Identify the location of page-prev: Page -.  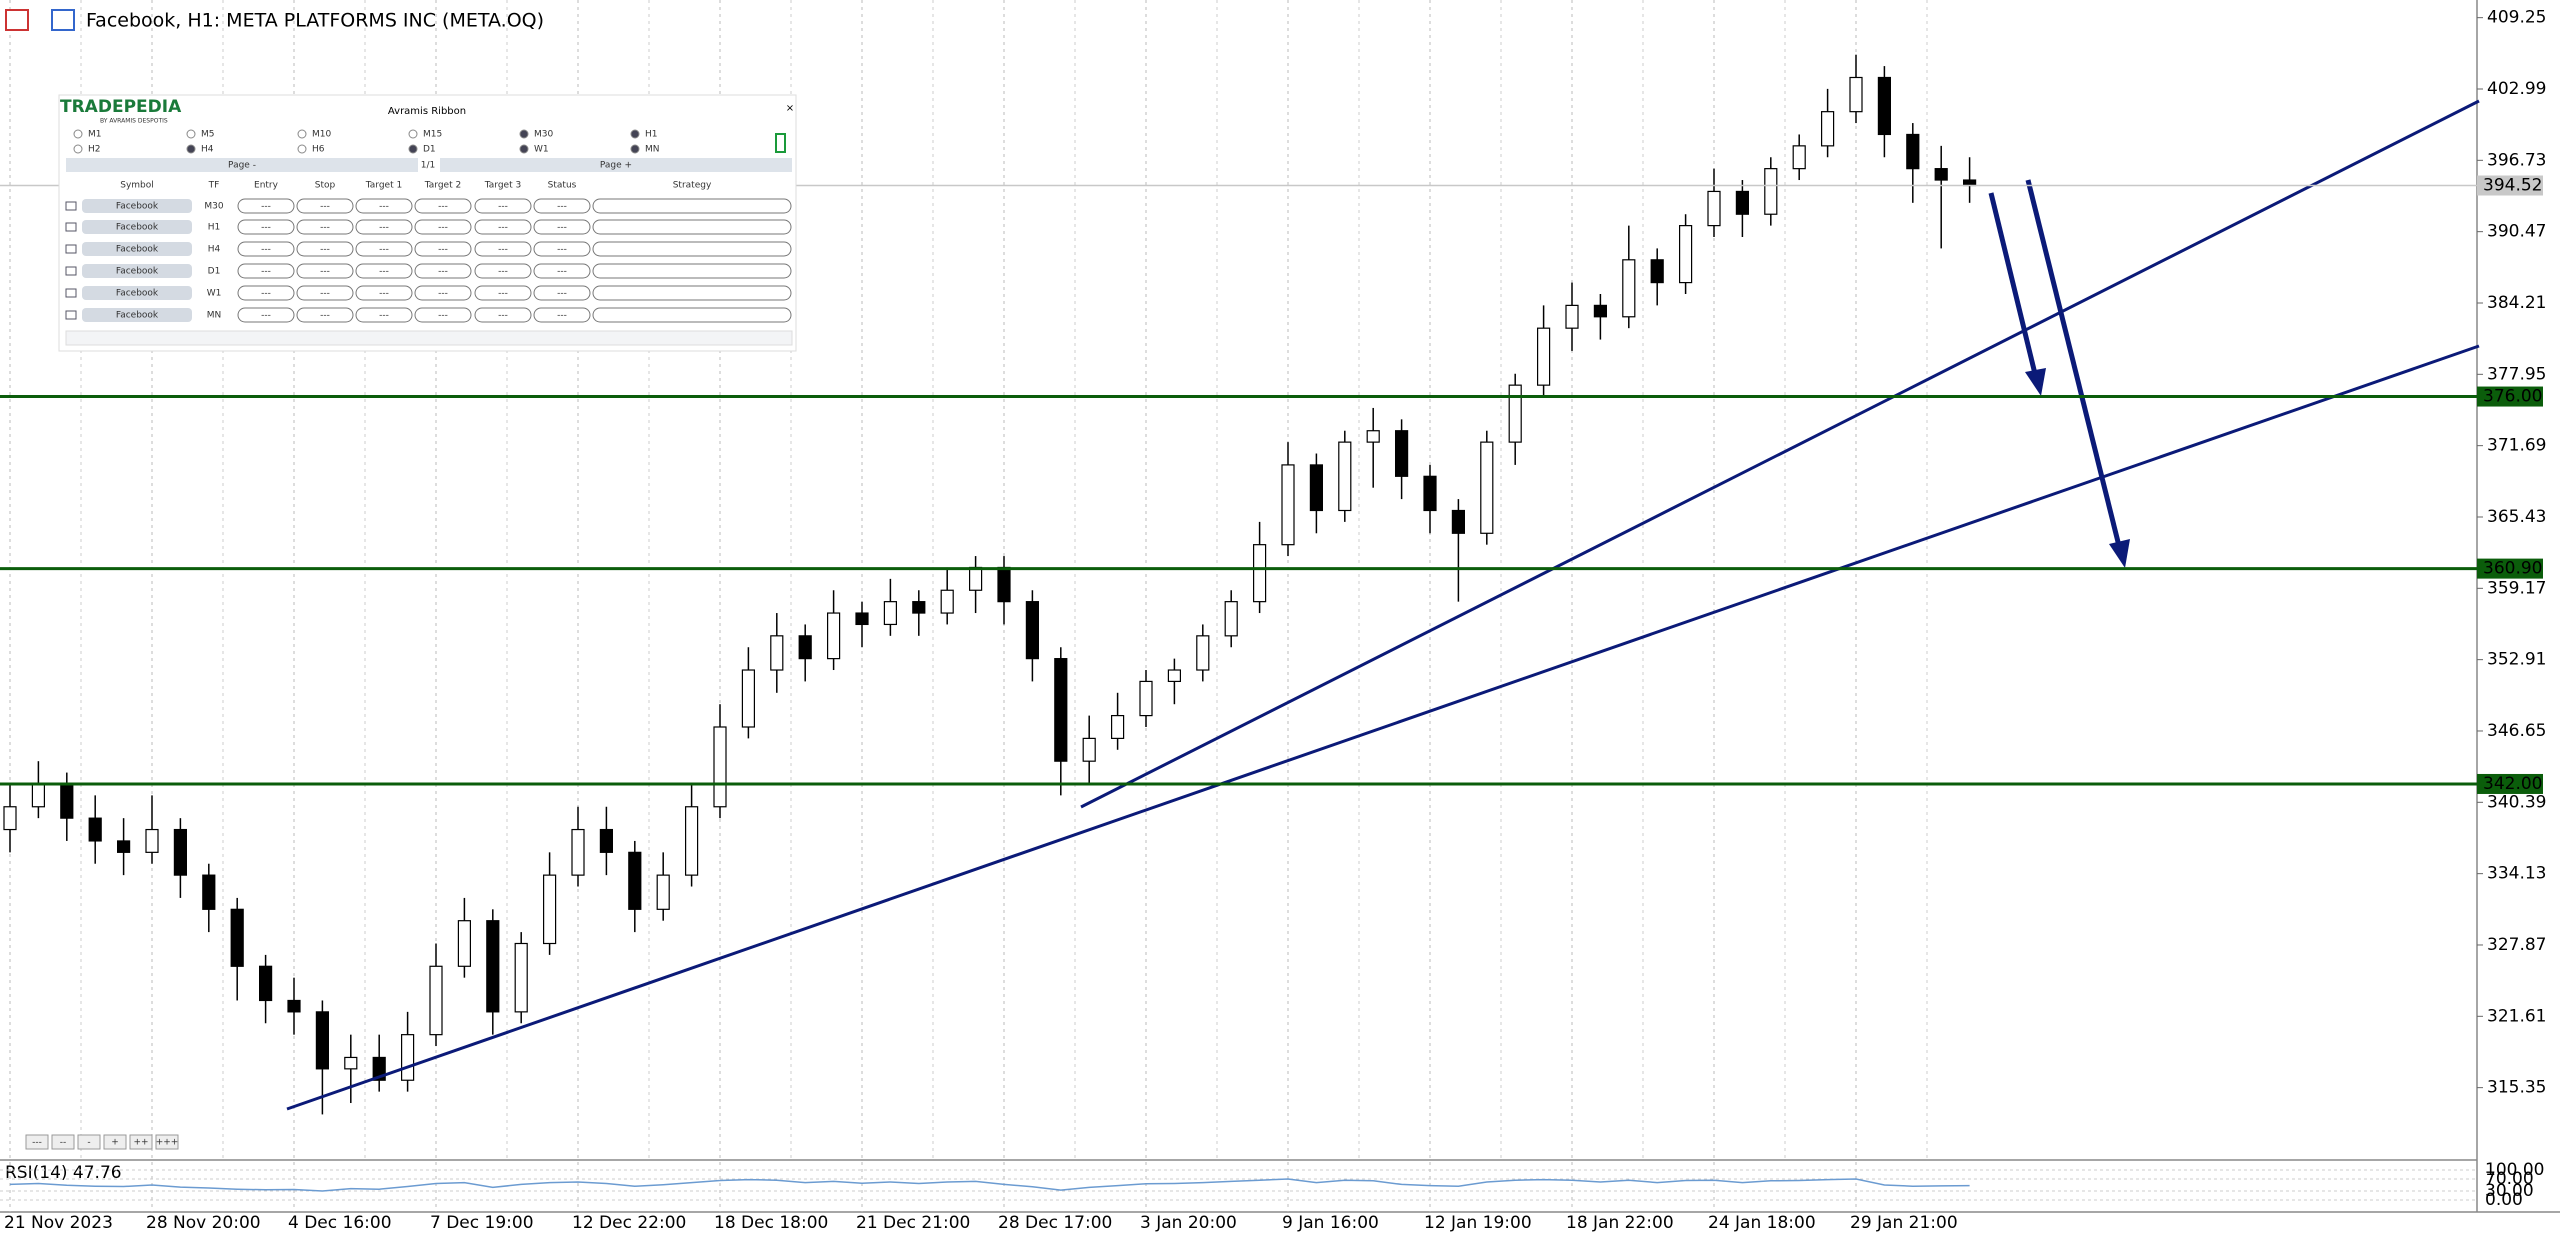
(242, 166).